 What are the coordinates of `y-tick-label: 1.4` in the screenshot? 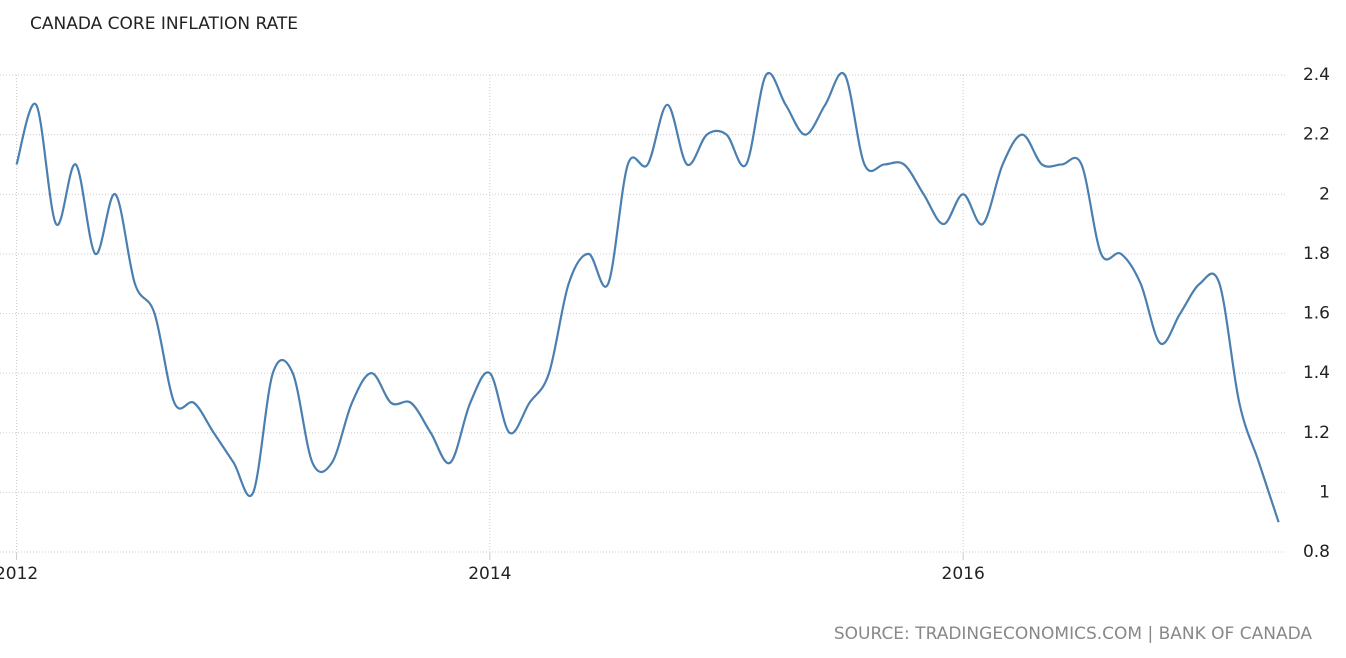 It's located at (1316, 373).